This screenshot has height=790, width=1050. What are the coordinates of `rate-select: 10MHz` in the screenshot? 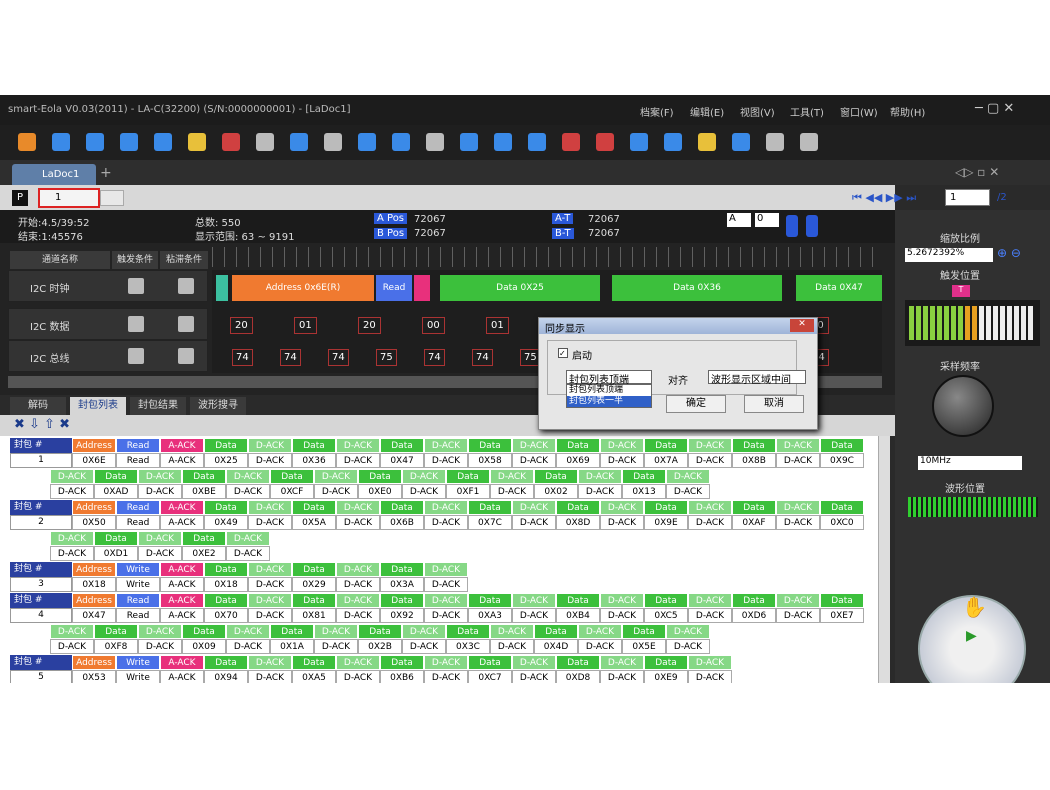 It's located at (970, 463).